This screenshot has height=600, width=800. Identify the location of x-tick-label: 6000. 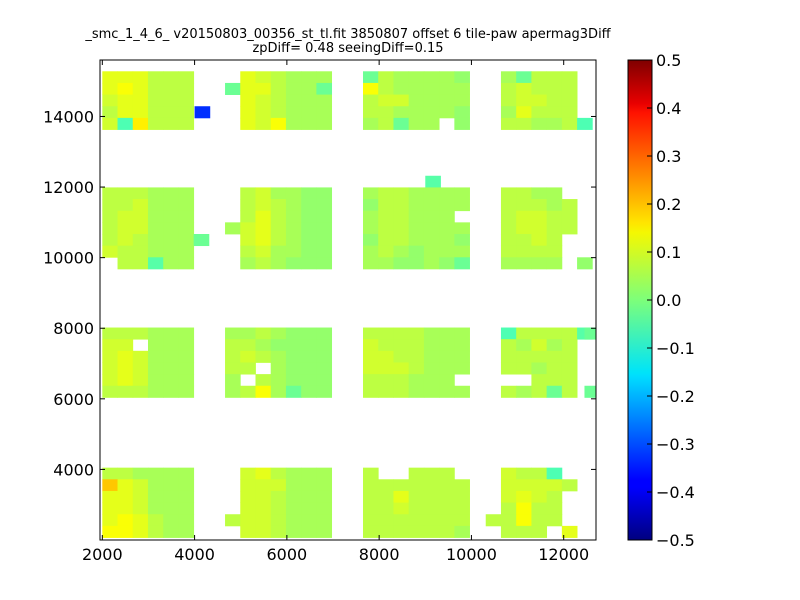
(287, 554).